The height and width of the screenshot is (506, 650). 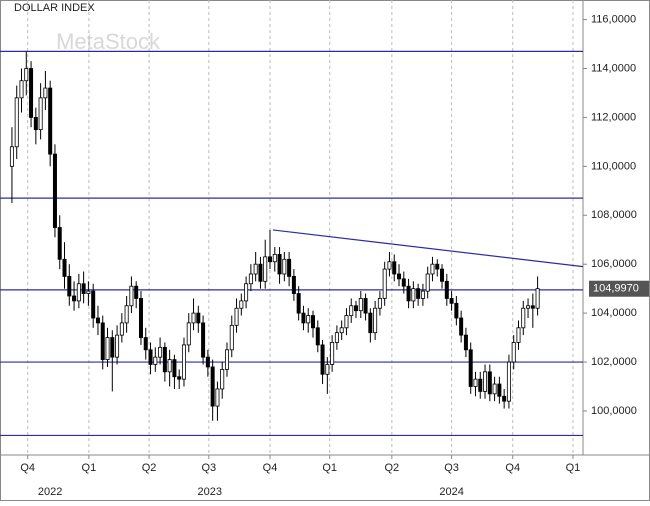 I want to click on y-tick-label: 108,0000, so click(x=614, y=215).